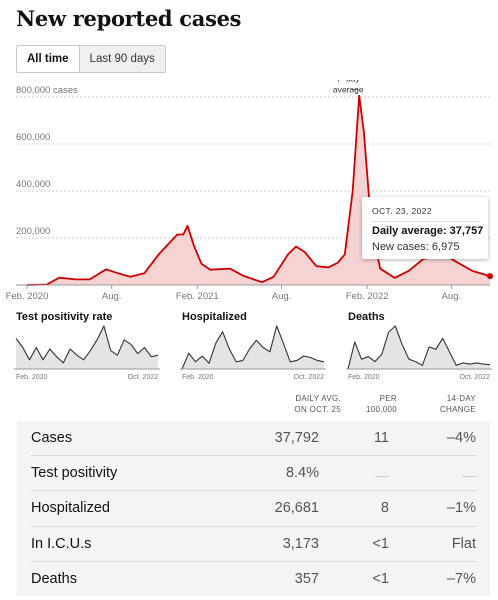 The height and width of the screenshot is (600, 498). What do you see at coordinates (348, 90) in the screenshot?
I see `annotation-label: average` at bounding box center [348, 90].